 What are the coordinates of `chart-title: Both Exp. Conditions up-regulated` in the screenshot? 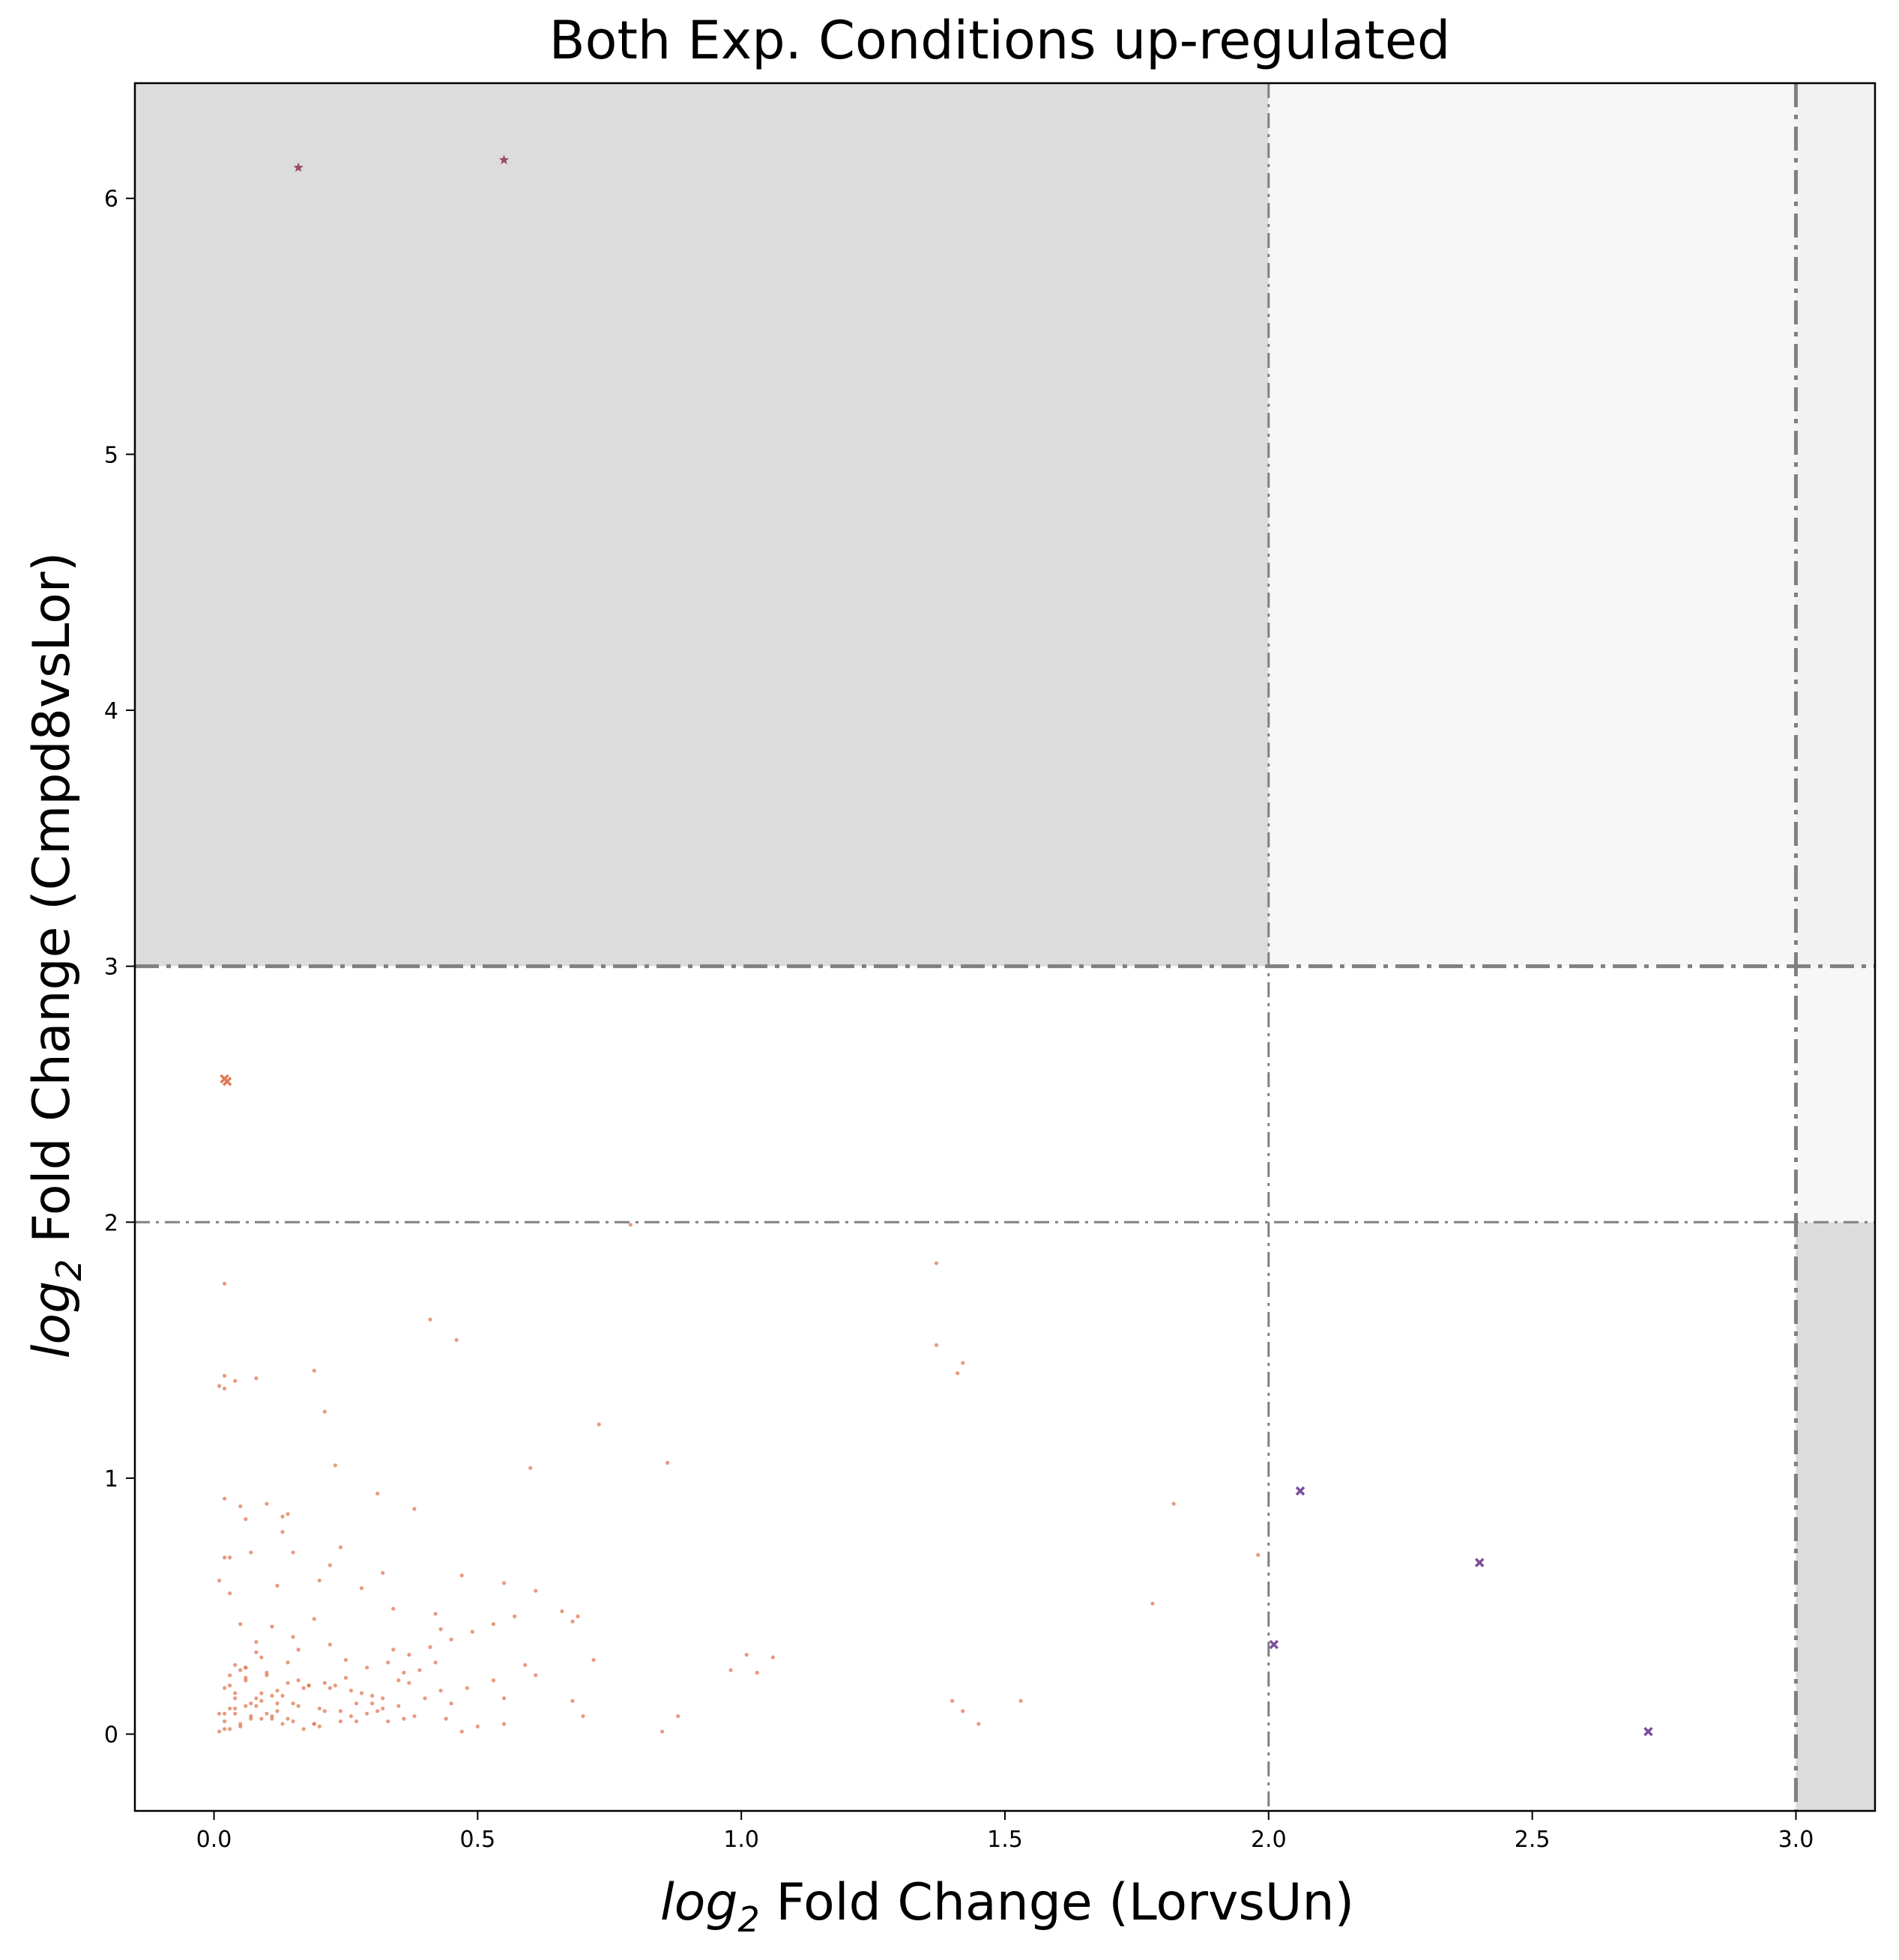 It's located at (1000, 41).